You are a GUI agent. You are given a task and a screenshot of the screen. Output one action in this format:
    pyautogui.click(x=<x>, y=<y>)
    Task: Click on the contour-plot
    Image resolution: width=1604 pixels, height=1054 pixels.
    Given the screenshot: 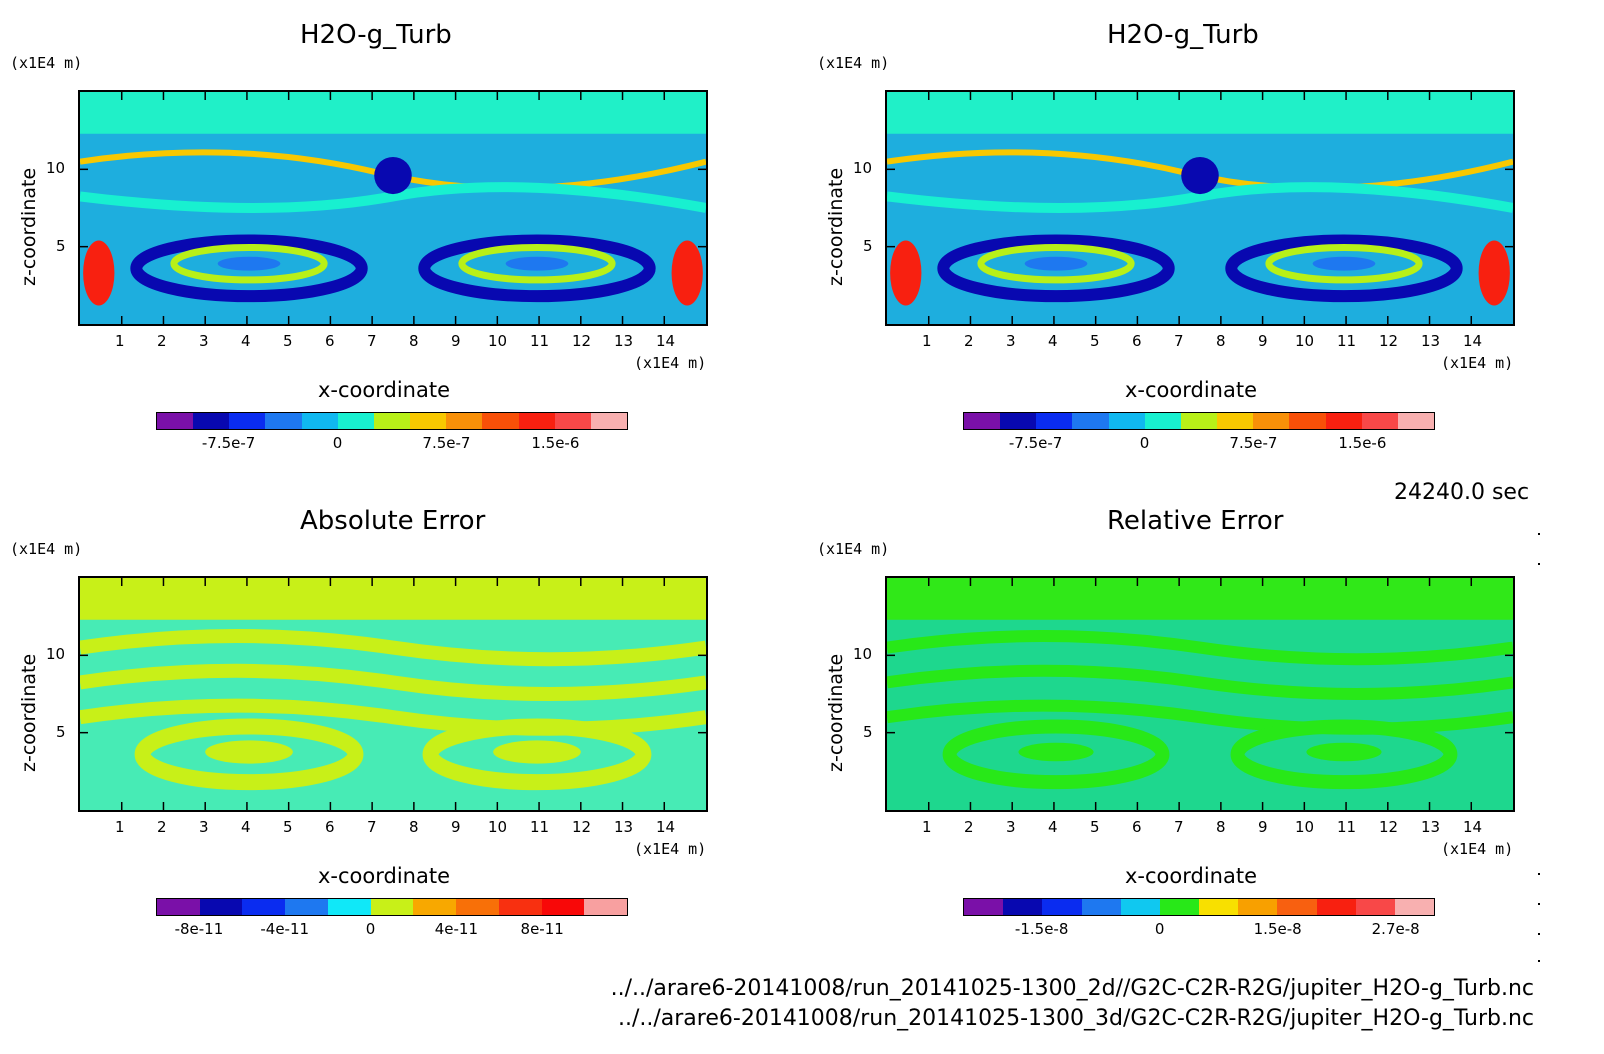 What is the action you would take?
    pyautogui.click(x=1200, y=694)
    